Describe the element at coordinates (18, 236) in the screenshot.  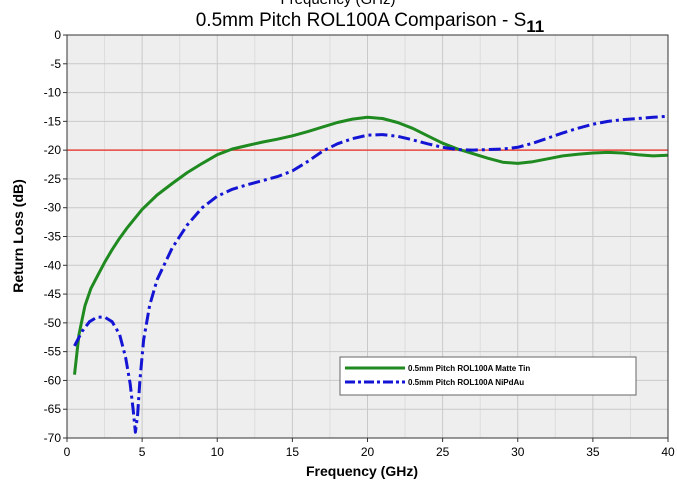
I see `y-axis-label: Return Loss (dB)` at that location.